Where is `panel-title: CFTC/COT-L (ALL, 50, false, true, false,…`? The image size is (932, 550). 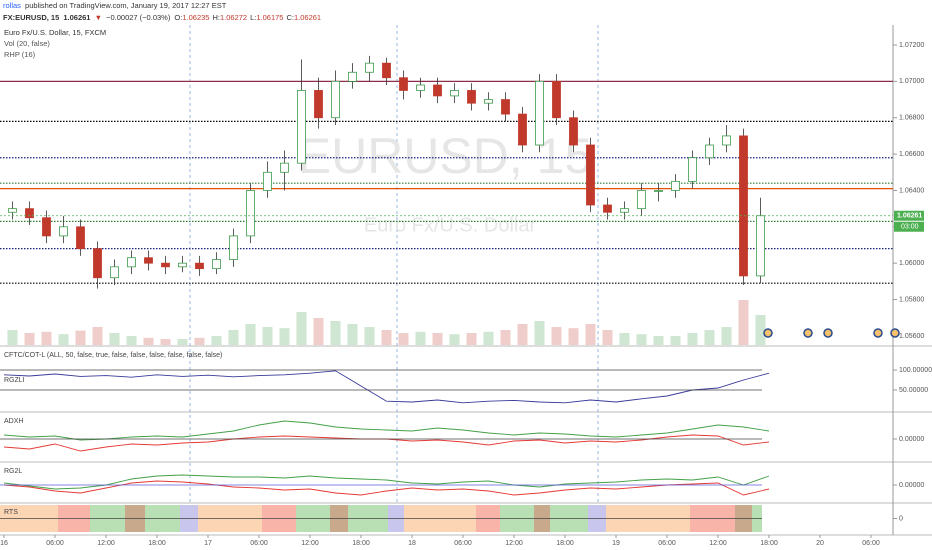 panel-title: CFTC/COT-L (ALL, 50, false, true, false,… is located at coordinates (113, 355).